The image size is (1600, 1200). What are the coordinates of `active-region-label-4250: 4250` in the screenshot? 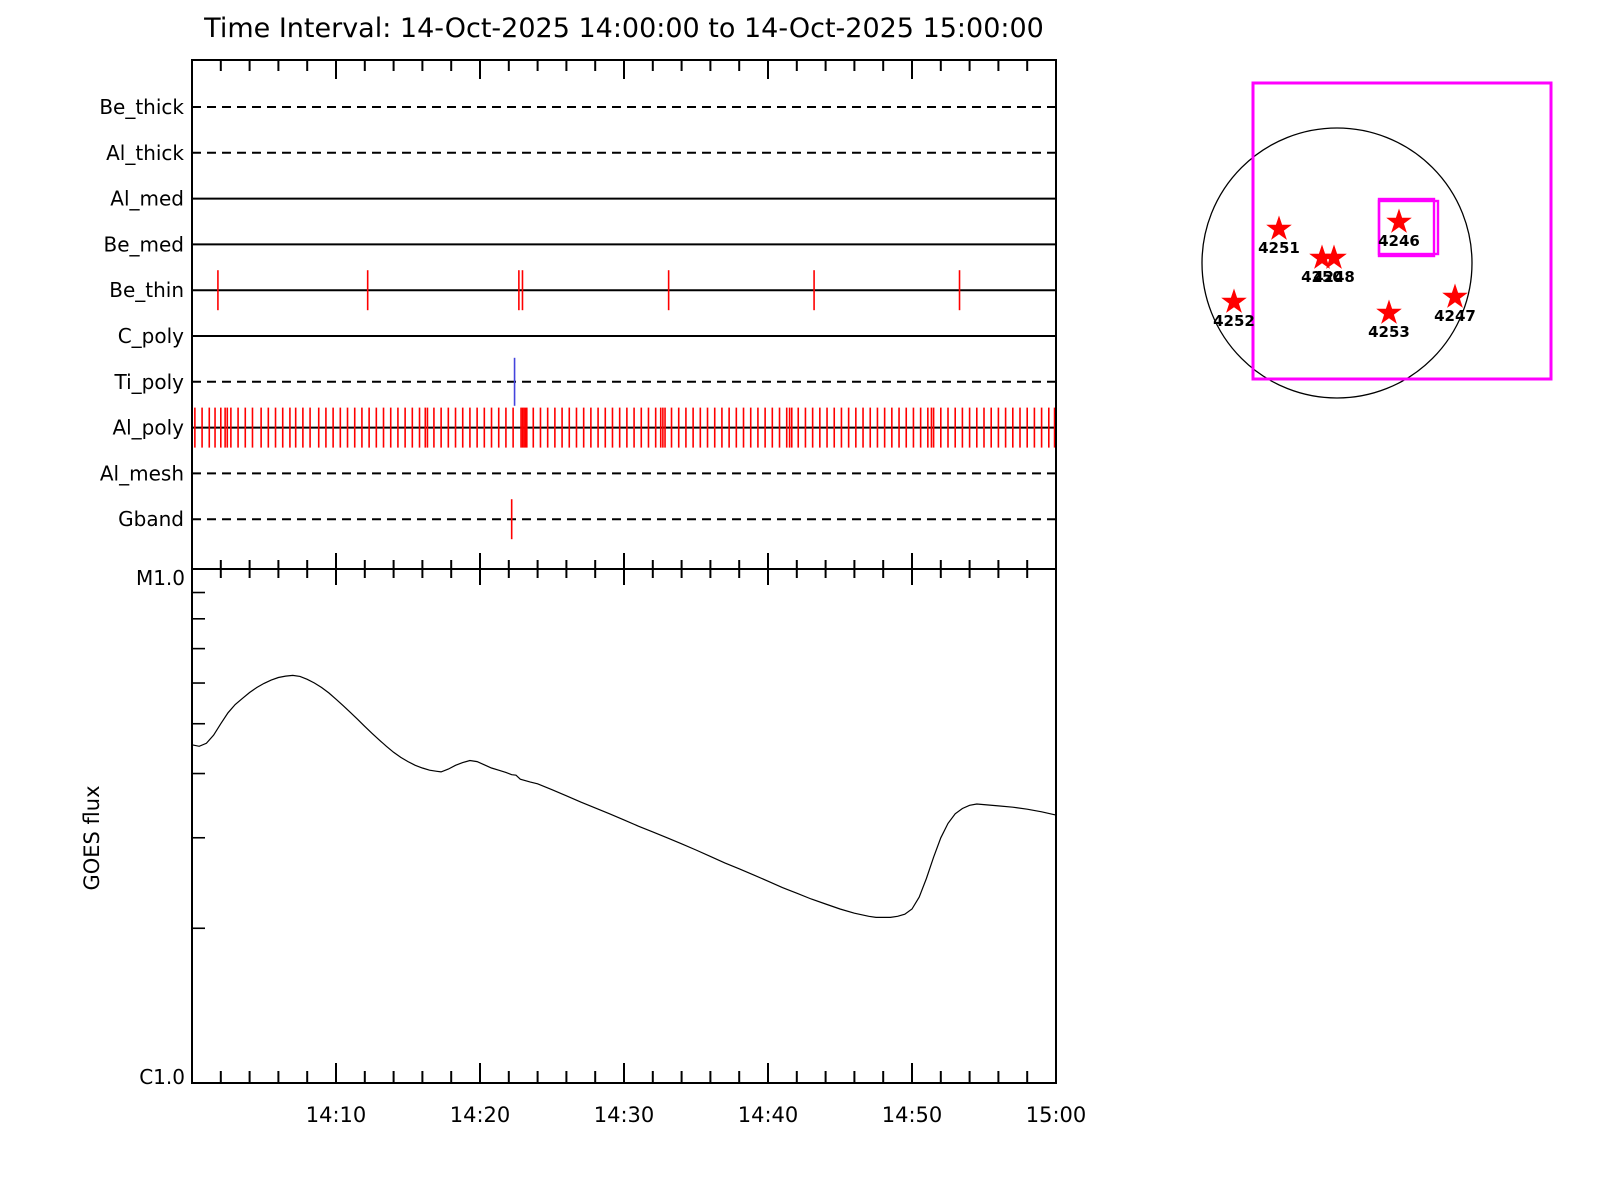 It's located at (1322, 277).